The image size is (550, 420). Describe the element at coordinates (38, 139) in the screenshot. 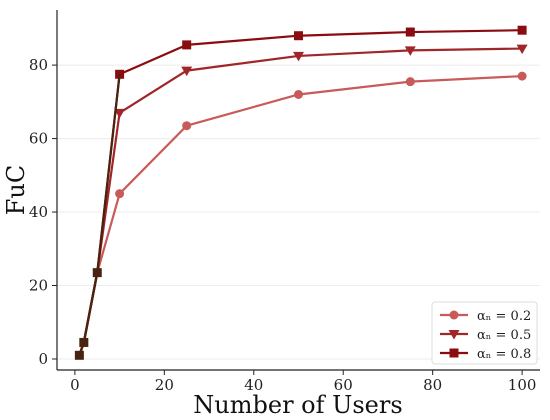

I see `y-tick-label: 60` at that location.